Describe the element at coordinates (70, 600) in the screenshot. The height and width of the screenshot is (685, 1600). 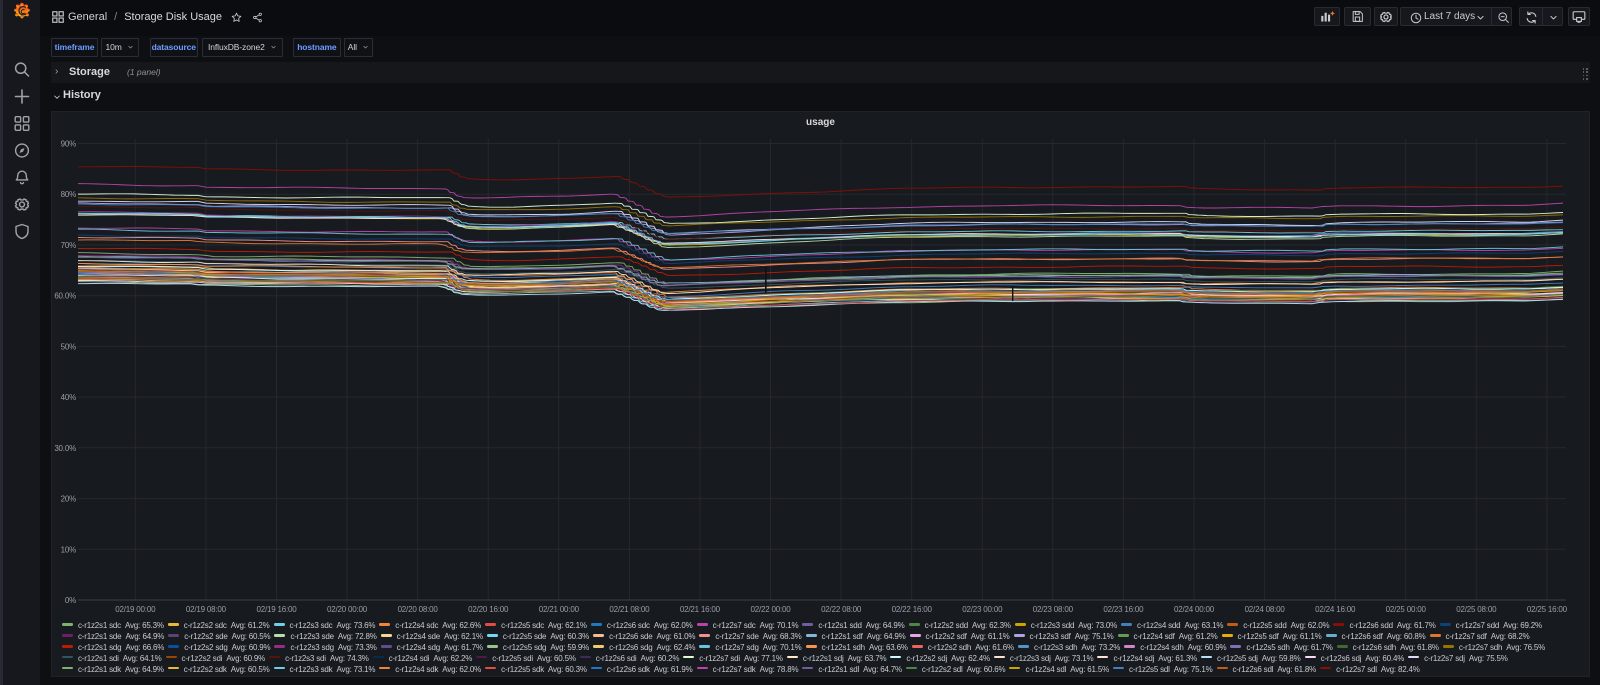
I see `svg-text: 0%` at that location.